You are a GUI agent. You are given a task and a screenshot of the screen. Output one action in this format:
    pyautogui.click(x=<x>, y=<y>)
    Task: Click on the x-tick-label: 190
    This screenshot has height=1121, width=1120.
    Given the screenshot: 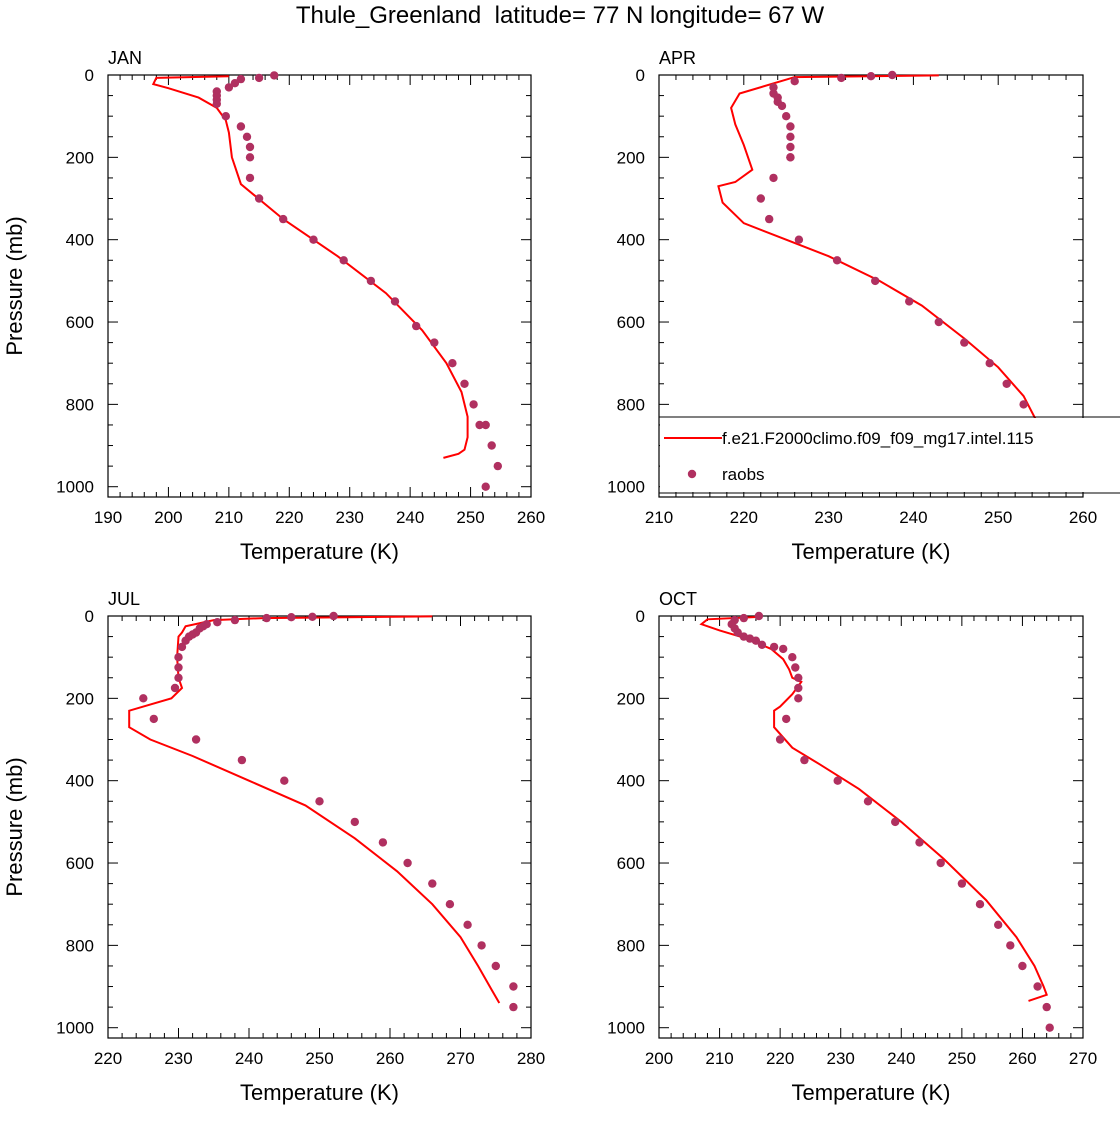 What is the action you would take?
    pyautogui.click(x=108, y=517)
    